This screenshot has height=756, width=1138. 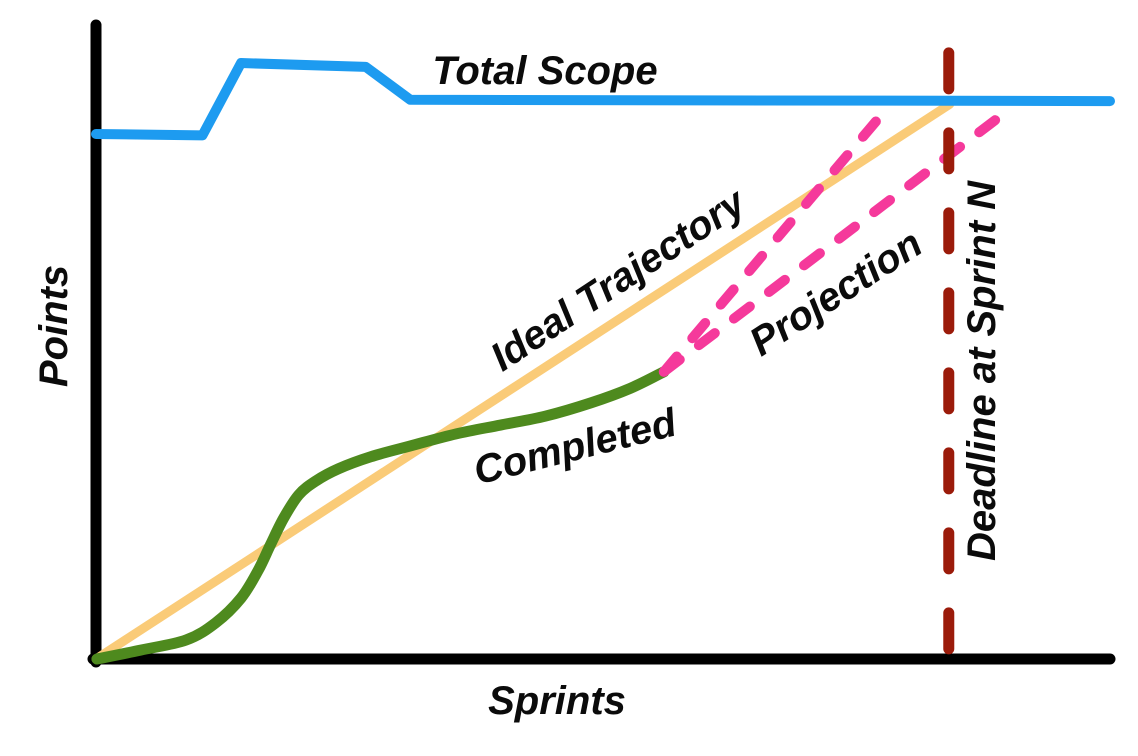 I want to click on ideal-trajectory-label: Ideal Trajectory, so click(x=619, y=279).